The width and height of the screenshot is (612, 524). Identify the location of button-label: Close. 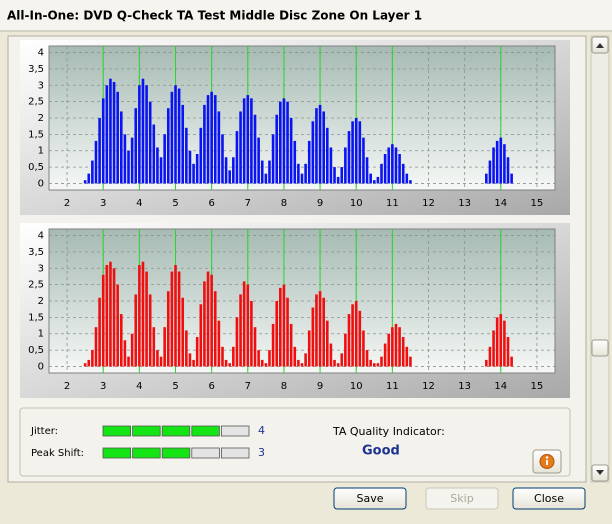
(549, 498).